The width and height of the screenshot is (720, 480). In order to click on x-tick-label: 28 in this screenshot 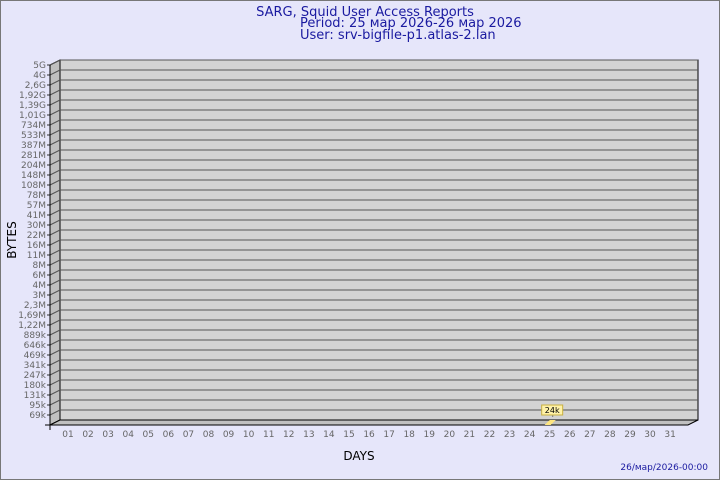, I will do `click(610, 435)`.